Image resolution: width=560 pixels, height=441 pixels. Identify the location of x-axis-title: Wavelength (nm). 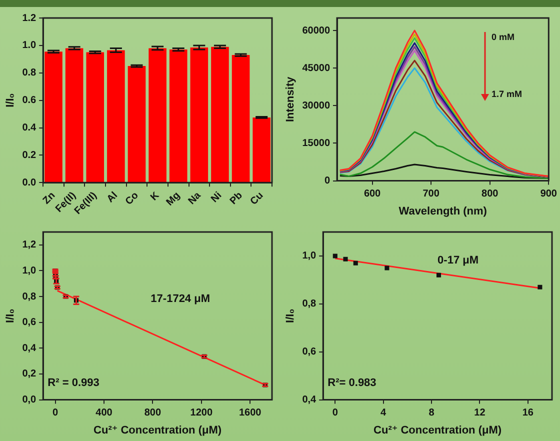
(443, 211).